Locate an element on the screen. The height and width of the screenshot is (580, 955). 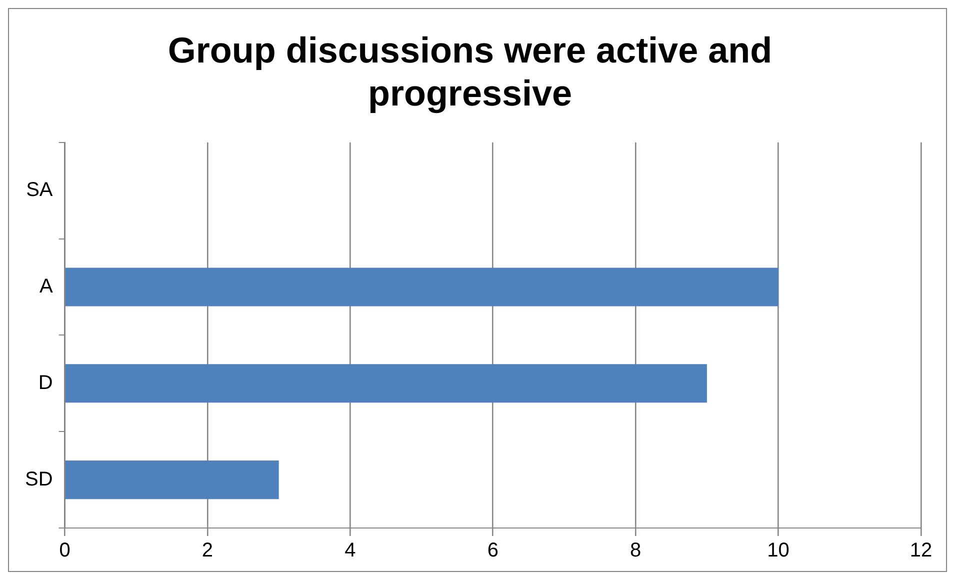
y-tick-label: A is located at coordinates (46, 287).